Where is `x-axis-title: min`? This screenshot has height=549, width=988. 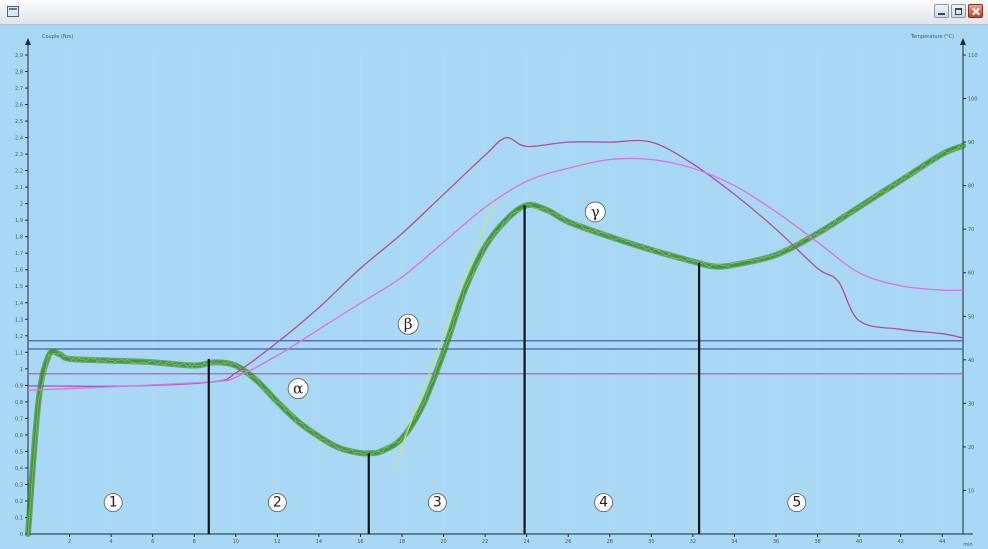 x-axis-title: min is located at coordinates (967, 545).